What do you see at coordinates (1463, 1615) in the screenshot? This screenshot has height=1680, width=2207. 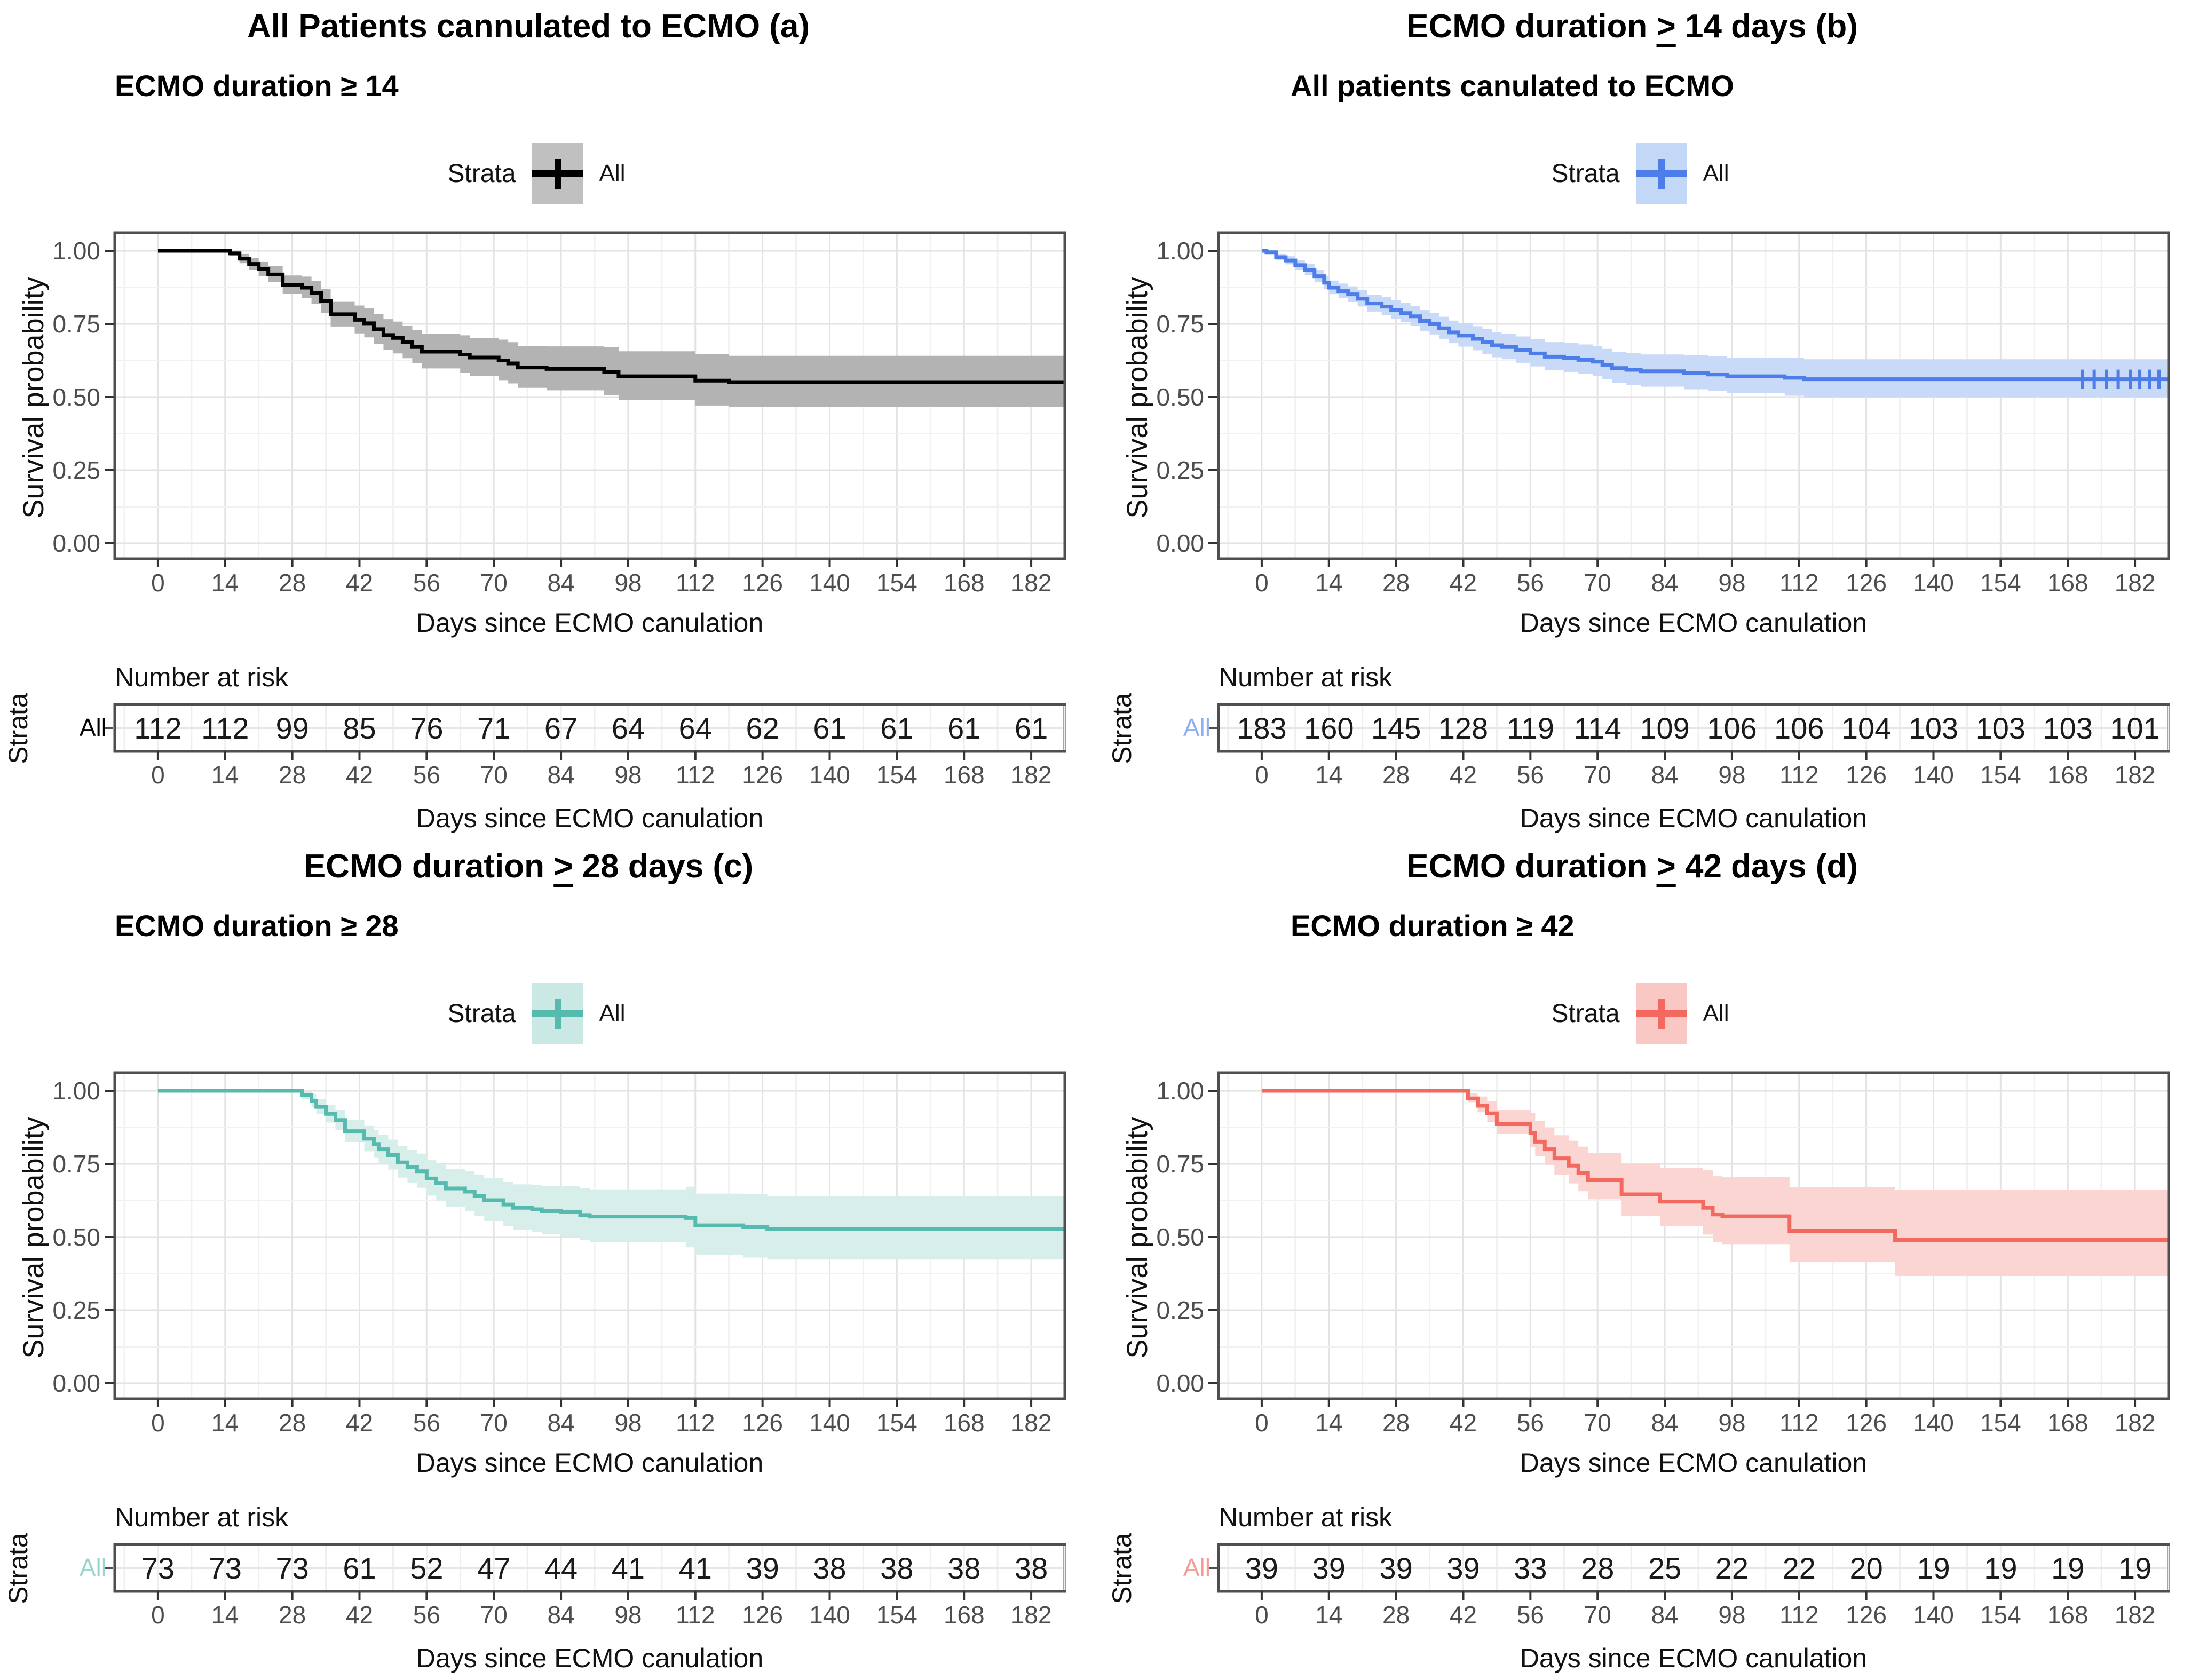 I see `risk-x-tick-label: 42` at bounding box center [1463, 1615].